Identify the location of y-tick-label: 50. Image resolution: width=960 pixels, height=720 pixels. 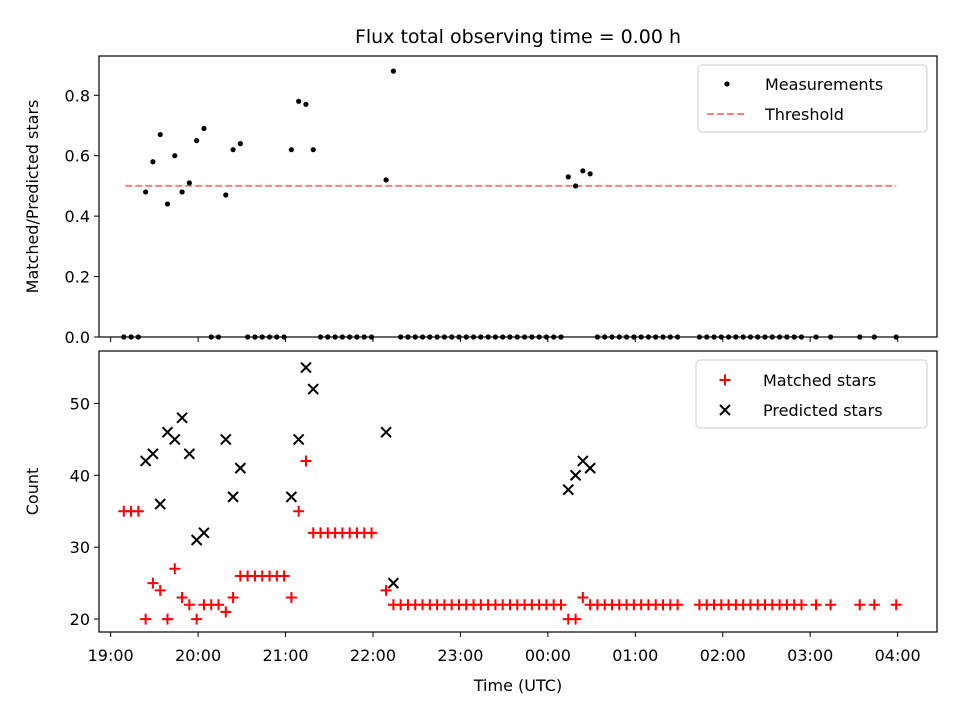
(80, 403).